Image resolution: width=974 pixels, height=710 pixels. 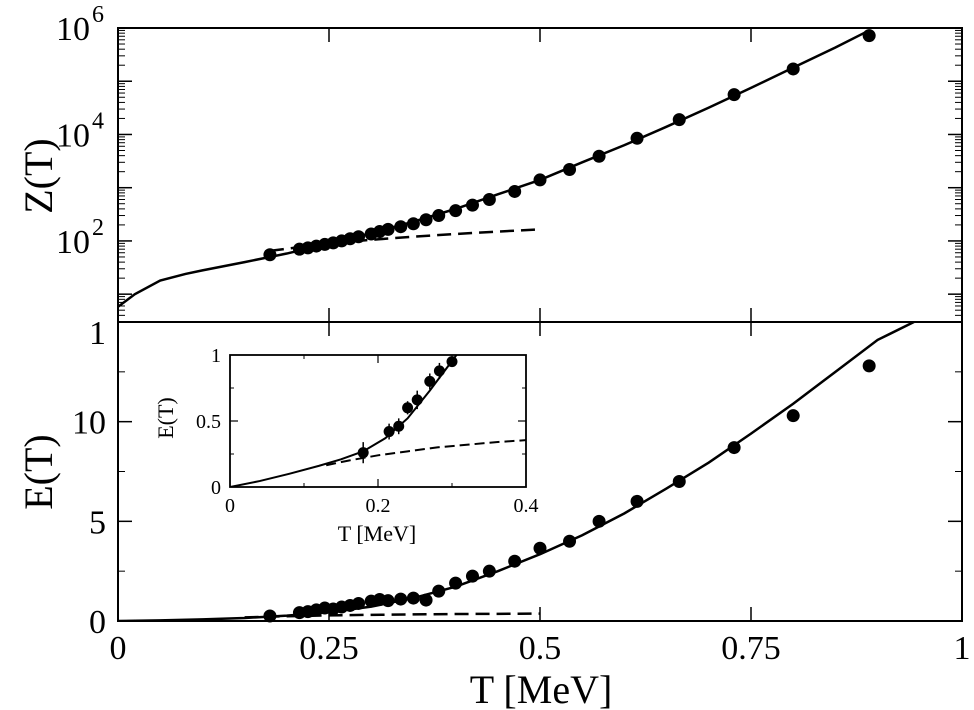 What do you see at coordinates (216, 356) in the screenshot?
I see `inset-y-tick-label: 1` at bounding box center [216, 356].